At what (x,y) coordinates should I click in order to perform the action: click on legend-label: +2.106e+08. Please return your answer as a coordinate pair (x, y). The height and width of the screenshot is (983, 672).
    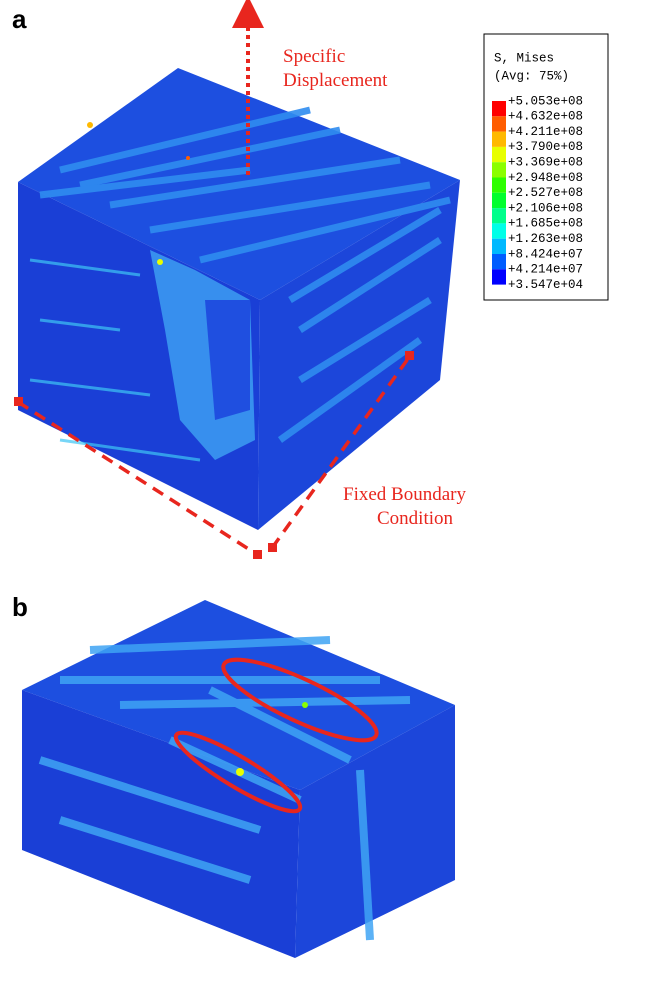
    Looking at the image, I should click on (545, 208).